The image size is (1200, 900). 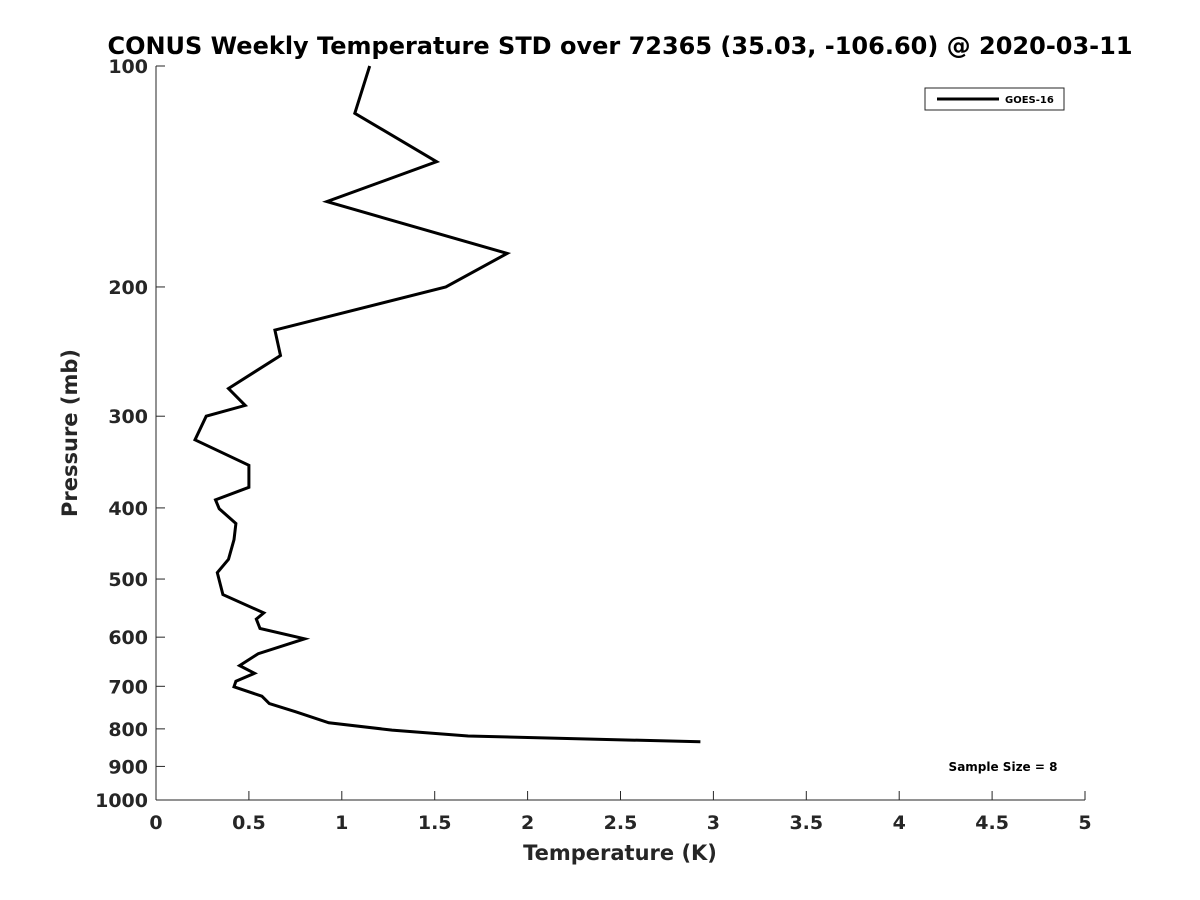 What do you see at coordinates (70, 433) in the screenshot?
I see `y-axis-label: Pressure (mb)` at bounding box center [70, 433].